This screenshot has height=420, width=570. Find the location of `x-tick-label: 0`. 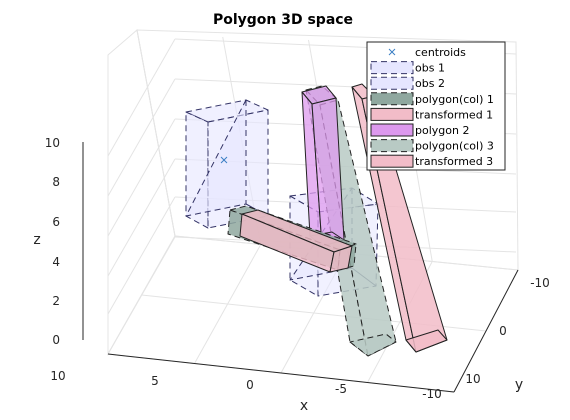

x-tick-label: 0 is located at coordinates (250, 385).